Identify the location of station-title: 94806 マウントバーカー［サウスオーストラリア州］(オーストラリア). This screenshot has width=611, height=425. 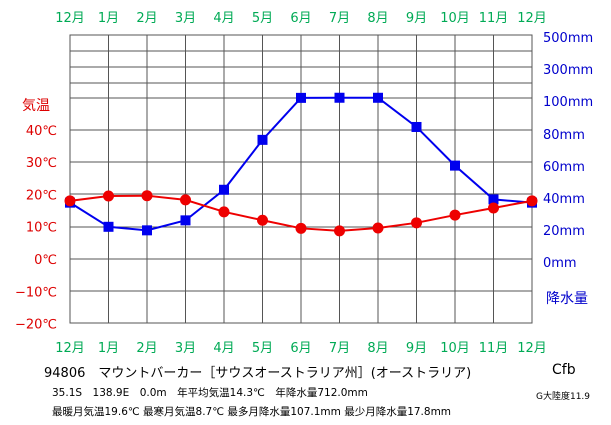
(258, 373).